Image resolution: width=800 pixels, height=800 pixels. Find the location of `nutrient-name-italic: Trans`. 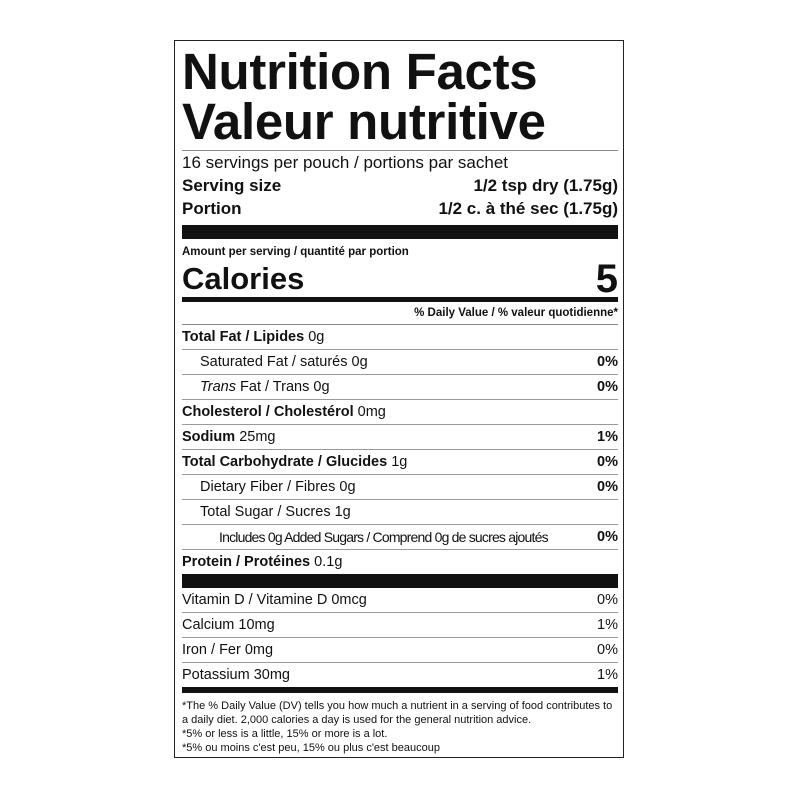

nutrient-name-italic: Trans is located at coordinates (218, 387).